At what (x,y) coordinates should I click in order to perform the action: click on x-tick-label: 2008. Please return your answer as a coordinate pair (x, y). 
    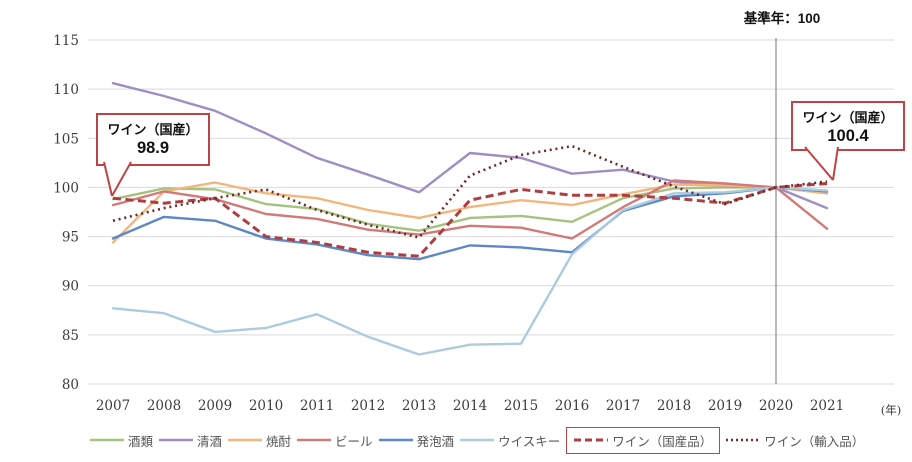
    Looking at the image, I should click on (164, 406).